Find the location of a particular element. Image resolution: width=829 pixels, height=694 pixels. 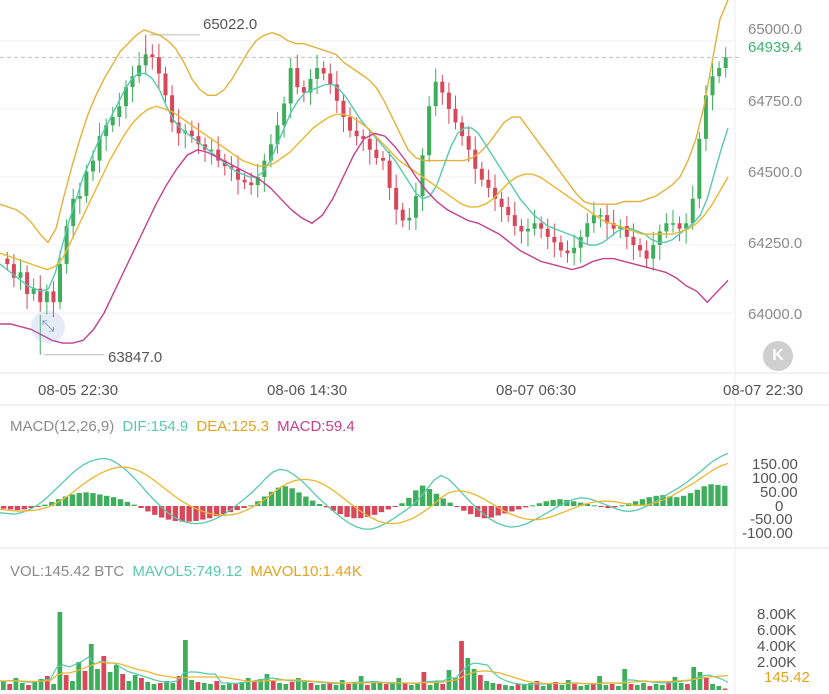

chevron-to-latest-icon: K is located at coordinates (778, 356).